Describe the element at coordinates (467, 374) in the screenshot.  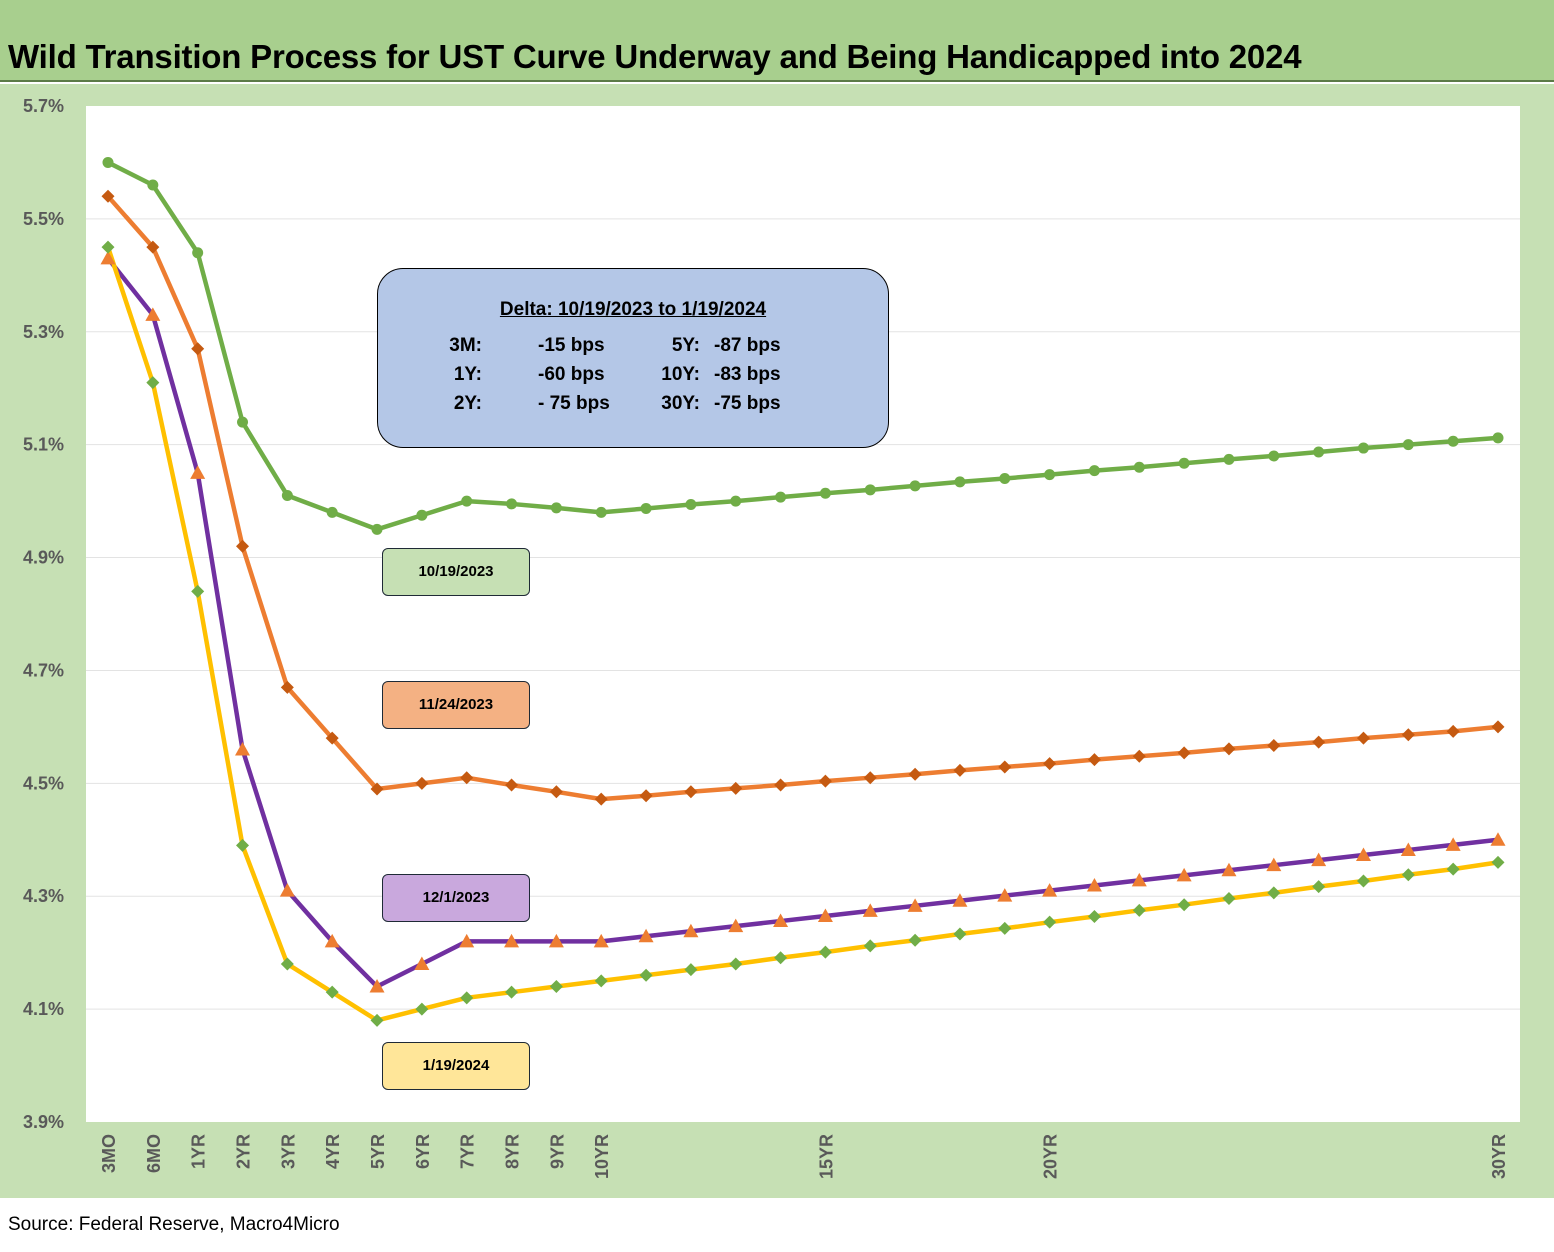
I see `delta-l1-1: 1Y:` at that location.